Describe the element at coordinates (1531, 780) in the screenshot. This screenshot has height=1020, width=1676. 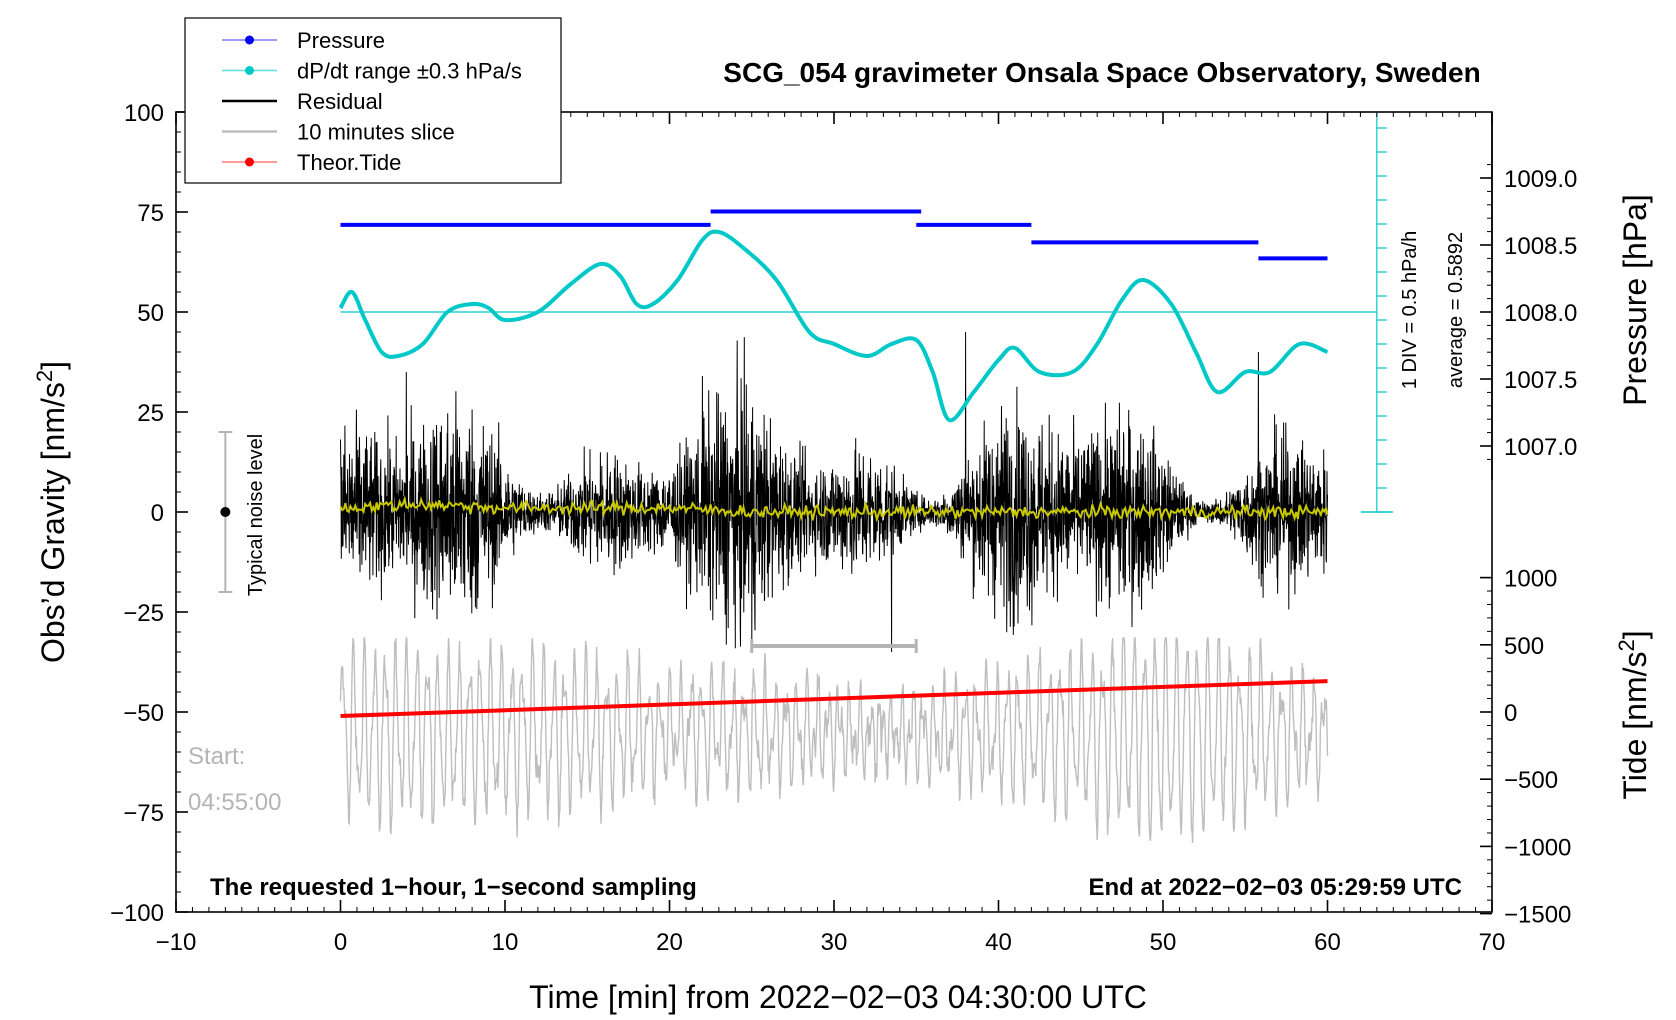
I see `tide-tick-label: −500` at that location.